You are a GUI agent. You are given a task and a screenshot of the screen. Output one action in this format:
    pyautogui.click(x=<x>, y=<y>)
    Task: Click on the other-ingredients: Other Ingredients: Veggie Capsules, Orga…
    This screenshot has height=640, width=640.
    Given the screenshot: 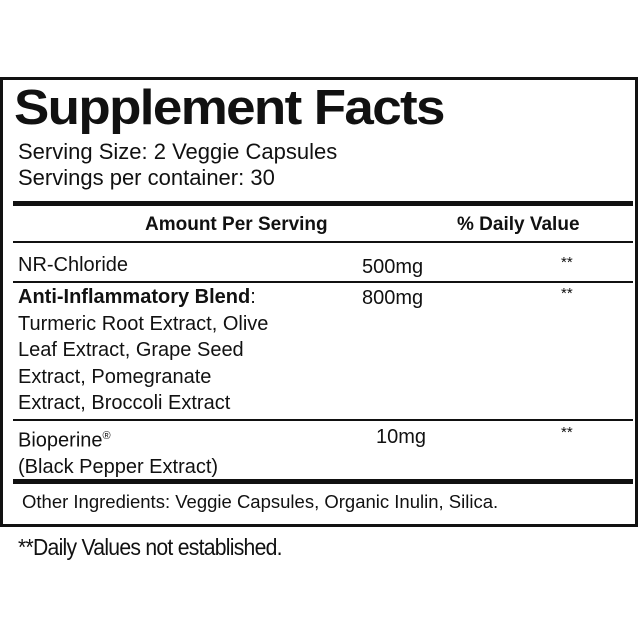 What is the action you would take?
    pyautogui.click(x=260, y=501)
    